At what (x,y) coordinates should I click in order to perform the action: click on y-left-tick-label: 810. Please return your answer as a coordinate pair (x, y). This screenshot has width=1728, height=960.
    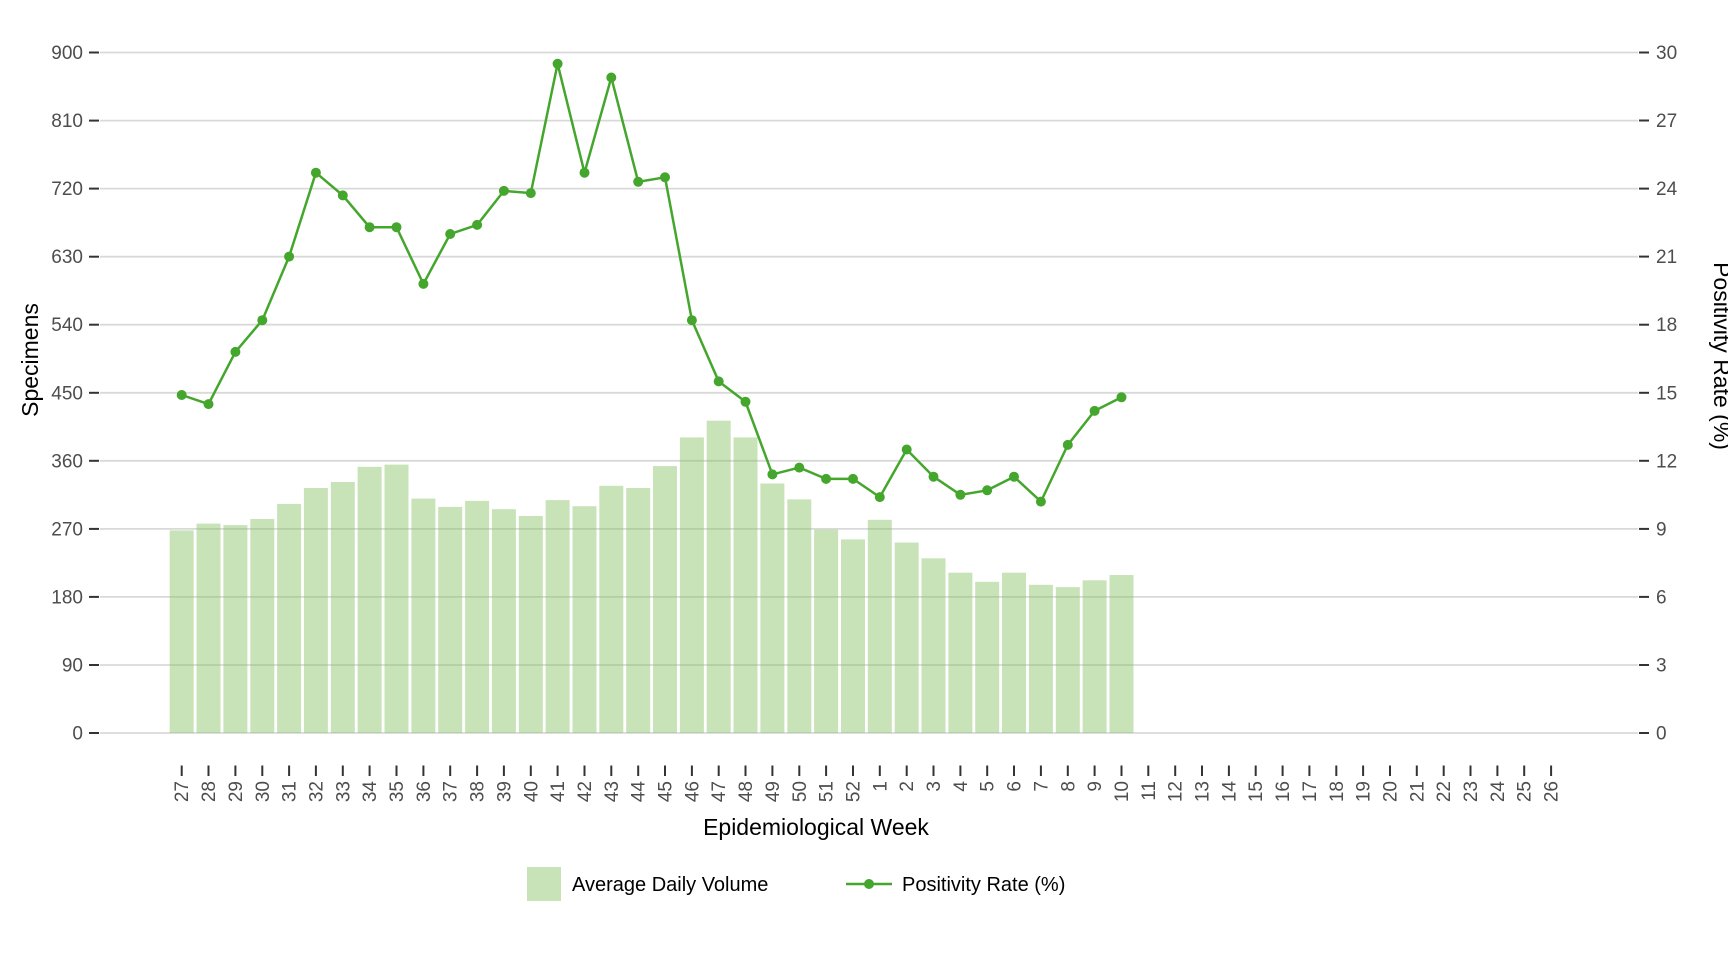
    Looking at the image, I should click on (67, 121).